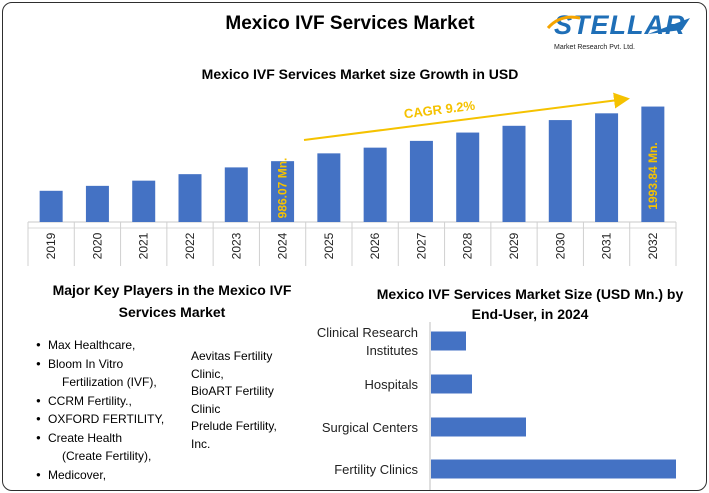  Describe the element at coordinates (594, 47) in the screenshot. I see `logo-subtitle: Market Research Pvt. Ltd.` at that location.